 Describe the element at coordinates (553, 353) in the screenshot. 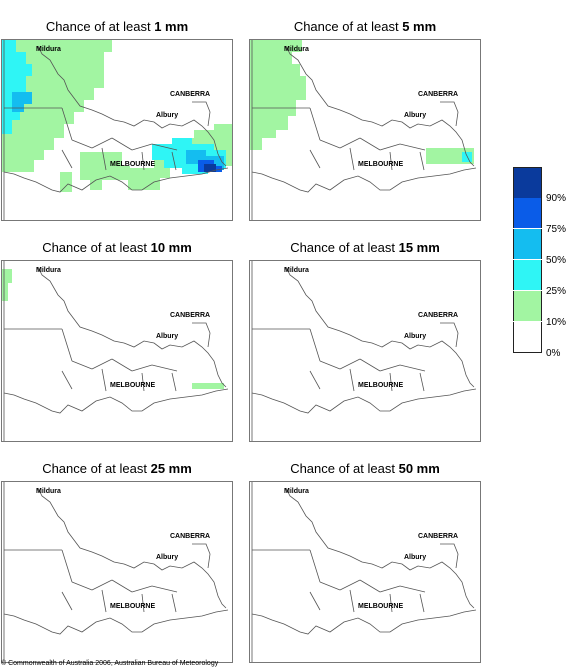

I see `legend-label-0: 0%` at that location.